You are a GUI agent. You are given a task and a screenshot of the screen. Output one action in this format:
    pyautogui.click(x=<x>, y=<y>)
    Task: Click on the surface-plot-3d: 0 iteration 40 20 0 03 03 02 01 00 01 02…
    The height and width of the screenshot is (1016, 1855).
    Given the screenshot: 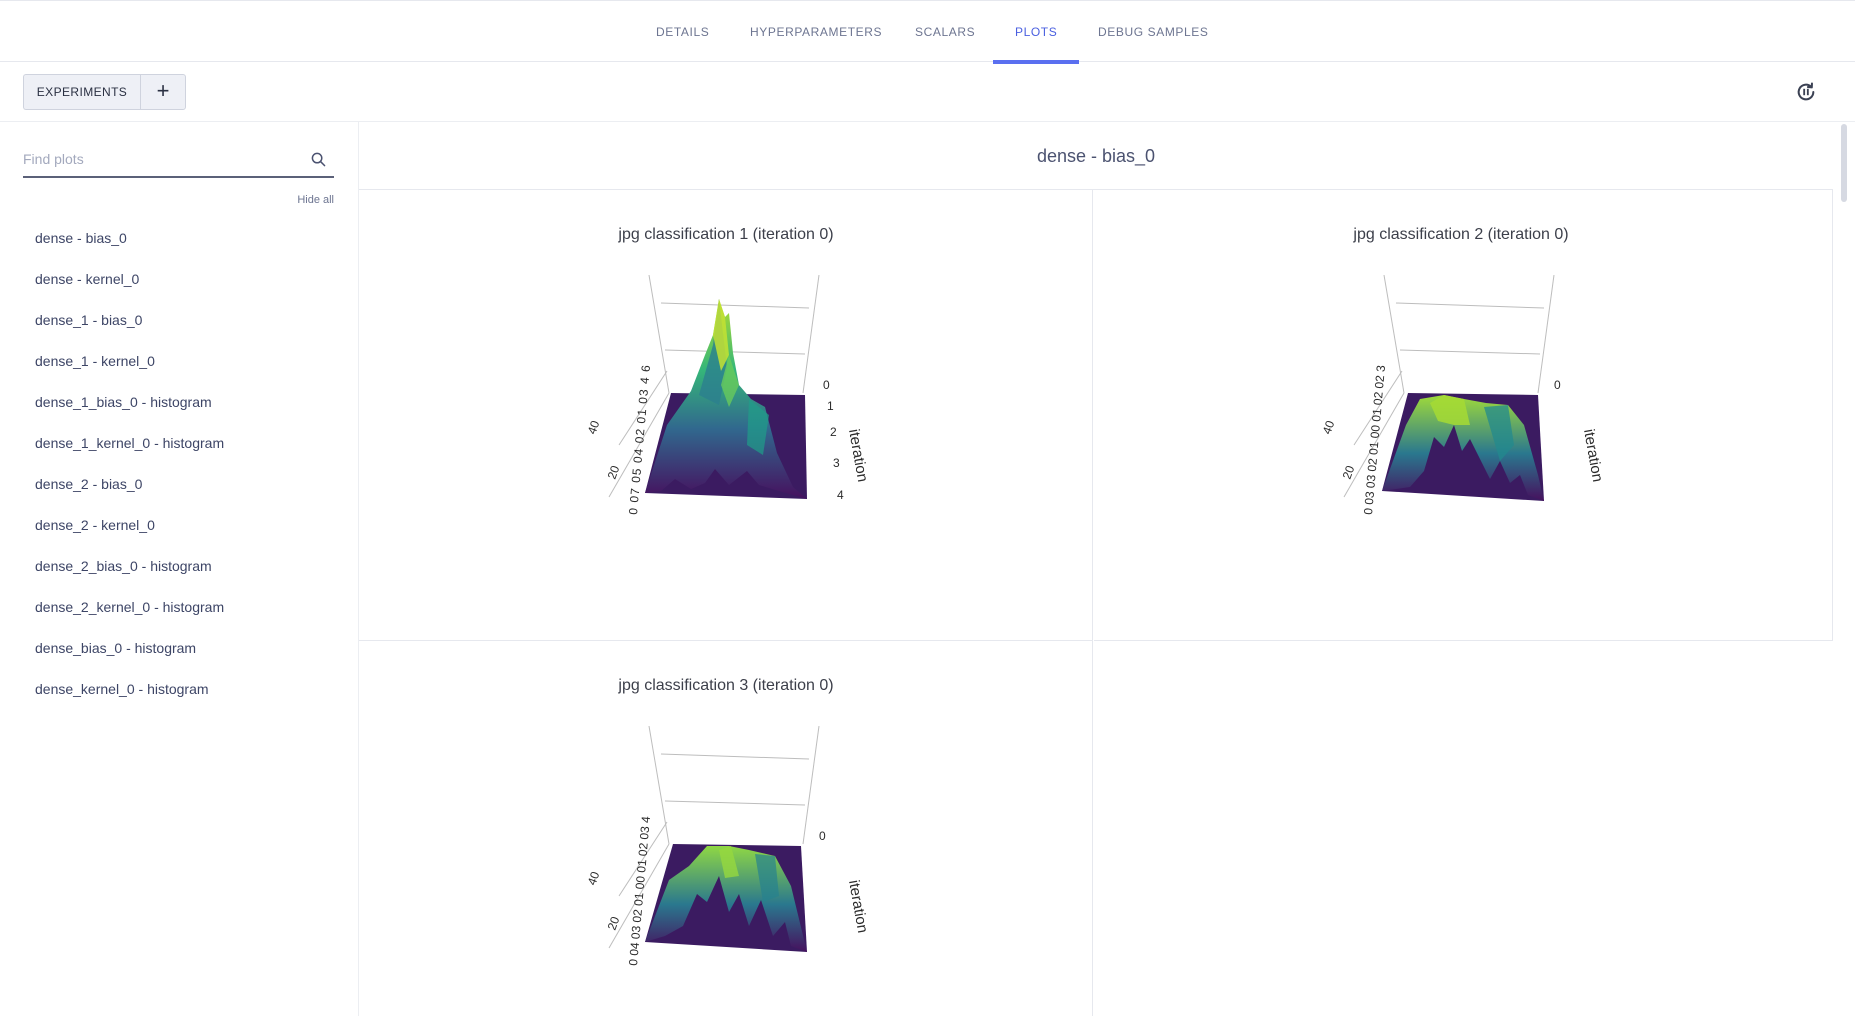 What is the action you would take?
    pyautogui.click(x=1469, y=420)
    